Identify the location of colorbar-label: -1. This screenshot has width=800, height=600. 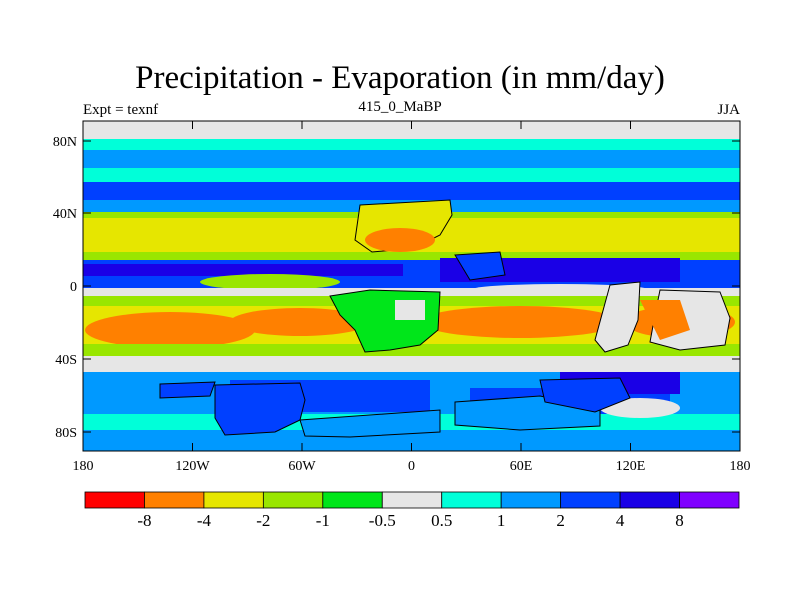
(323, 520).